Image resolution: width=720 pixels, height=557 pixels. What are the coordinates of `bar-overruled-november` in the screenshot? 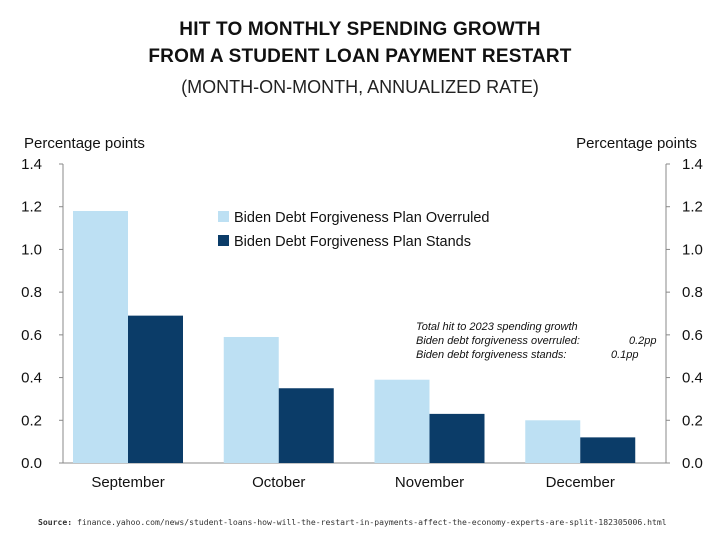 It's located at (402, 421).